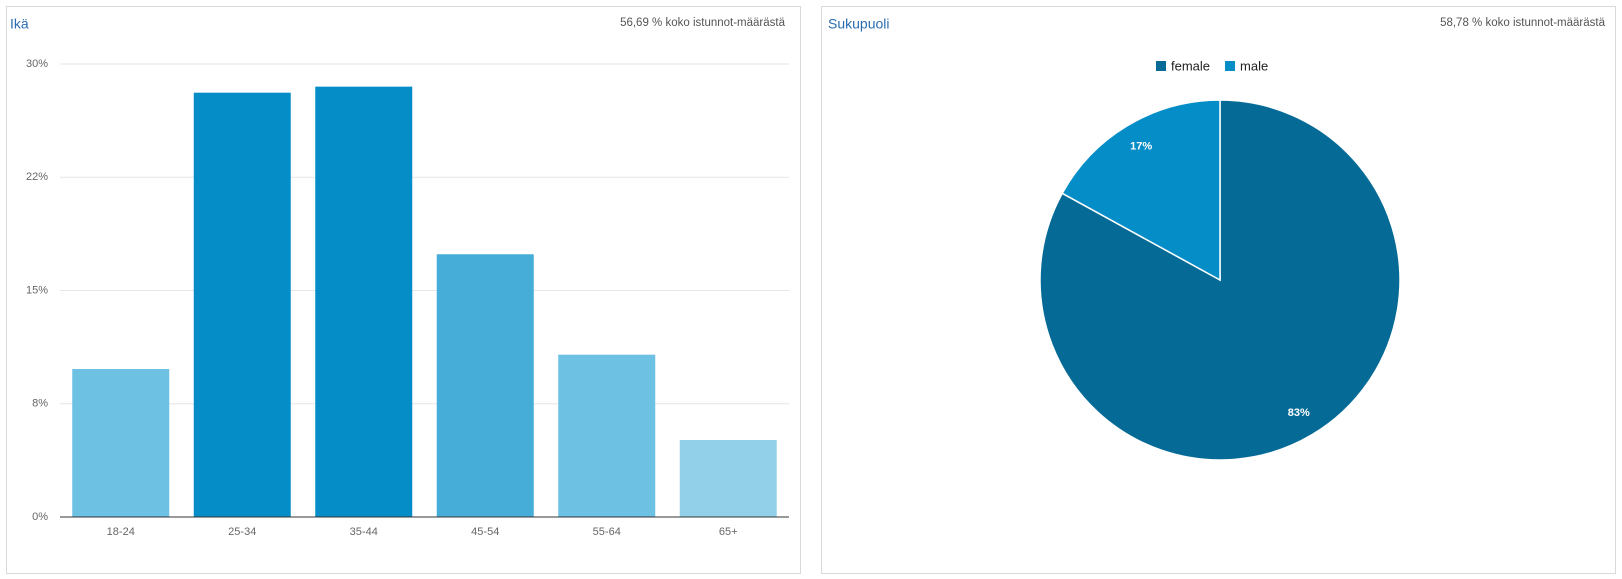 Image resolution: width=1622 pixels, height=579 pixels. I want to click on x-tick-label: 65+, so click(728, 532).